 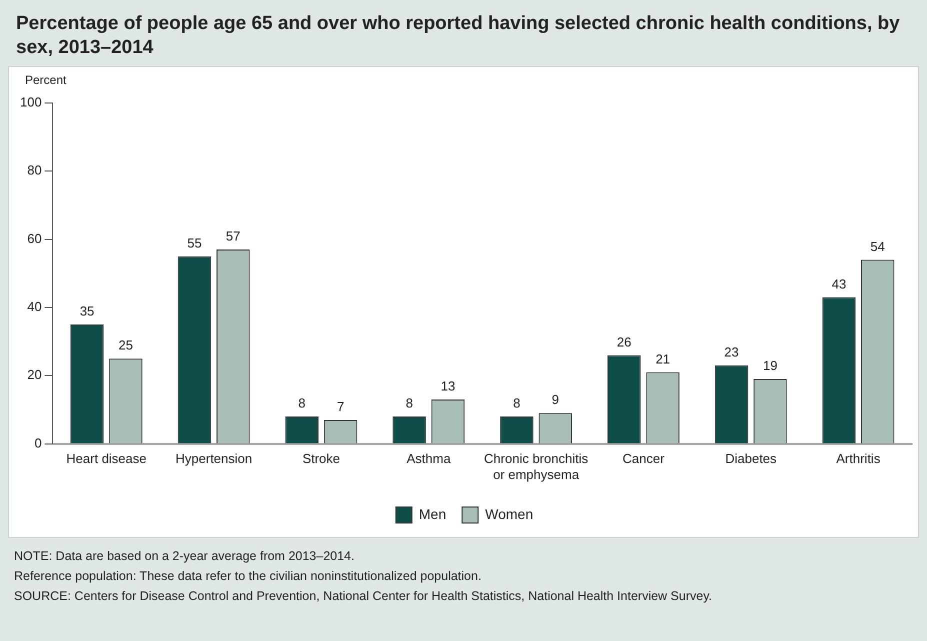 I want to click on x-tick-label: Stroke, so click(x=321, y=458).